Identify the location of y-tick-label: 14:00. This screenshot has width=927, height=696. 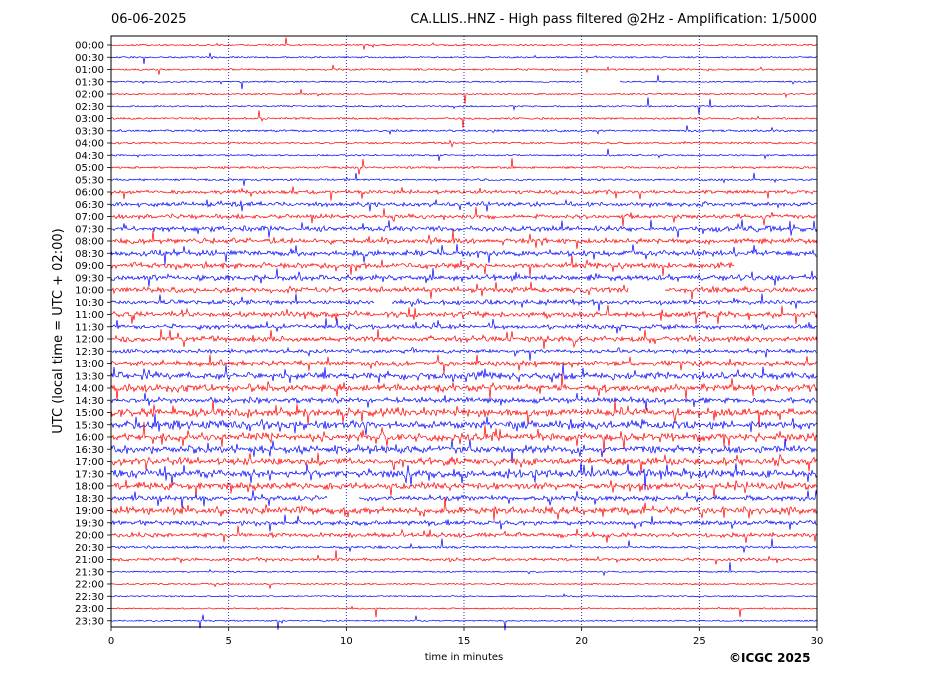
(89, 389).